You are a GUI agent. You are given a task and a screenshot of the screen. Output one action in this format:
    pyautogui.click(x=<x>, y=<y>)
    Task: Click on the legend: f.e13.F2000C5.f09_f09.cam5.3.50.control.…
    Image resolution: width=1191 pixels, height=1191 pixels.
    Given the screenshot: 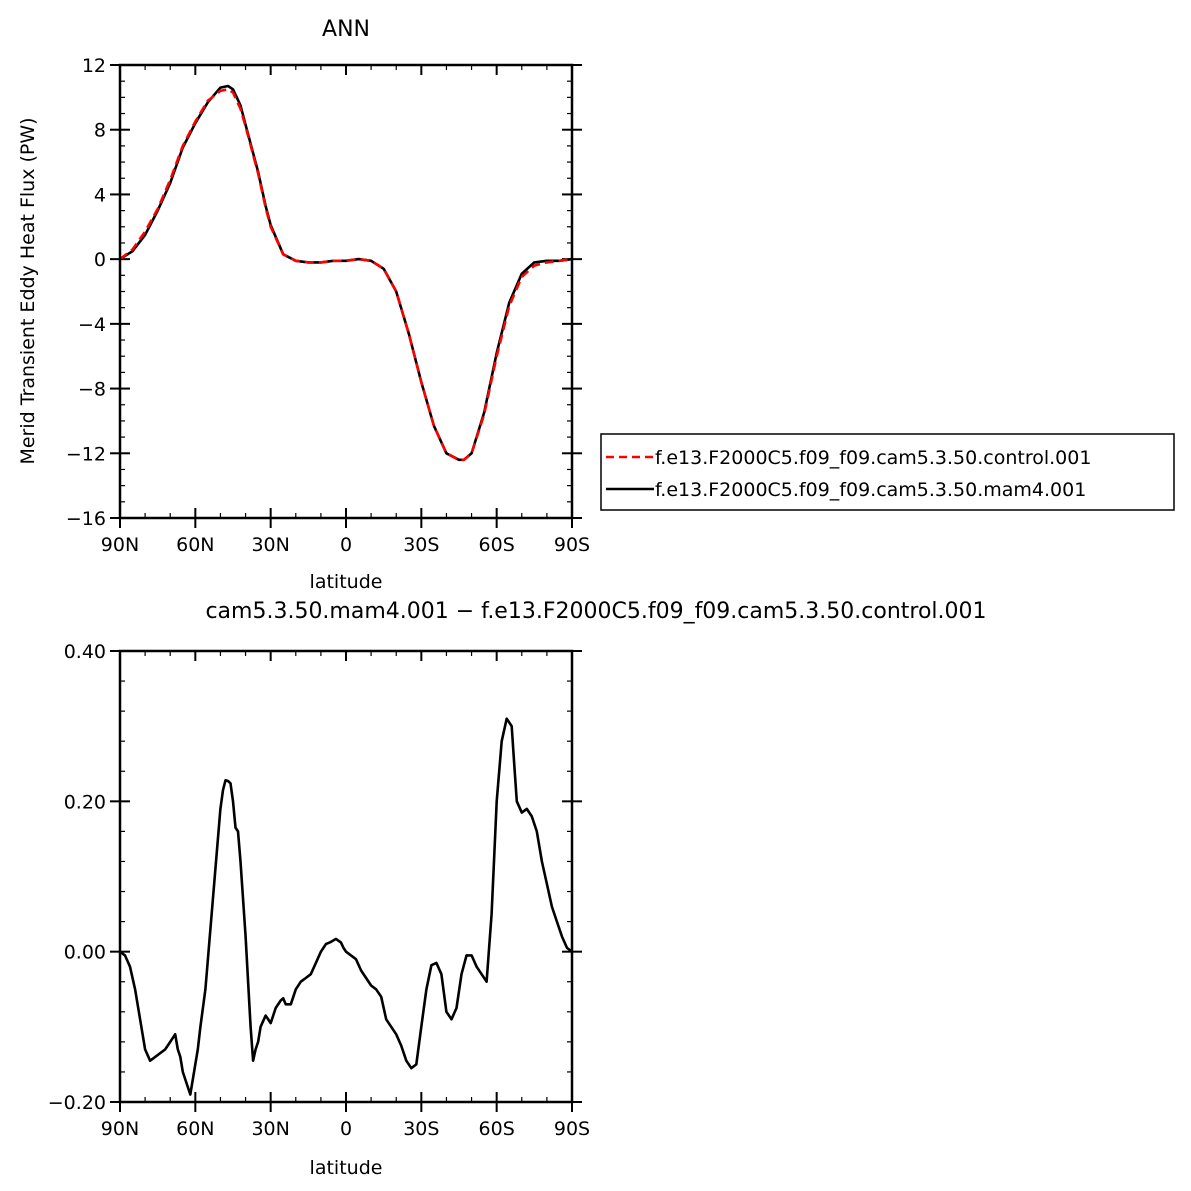 What is the action you would take?
    pyautogui.click(x=887, y=472)
    